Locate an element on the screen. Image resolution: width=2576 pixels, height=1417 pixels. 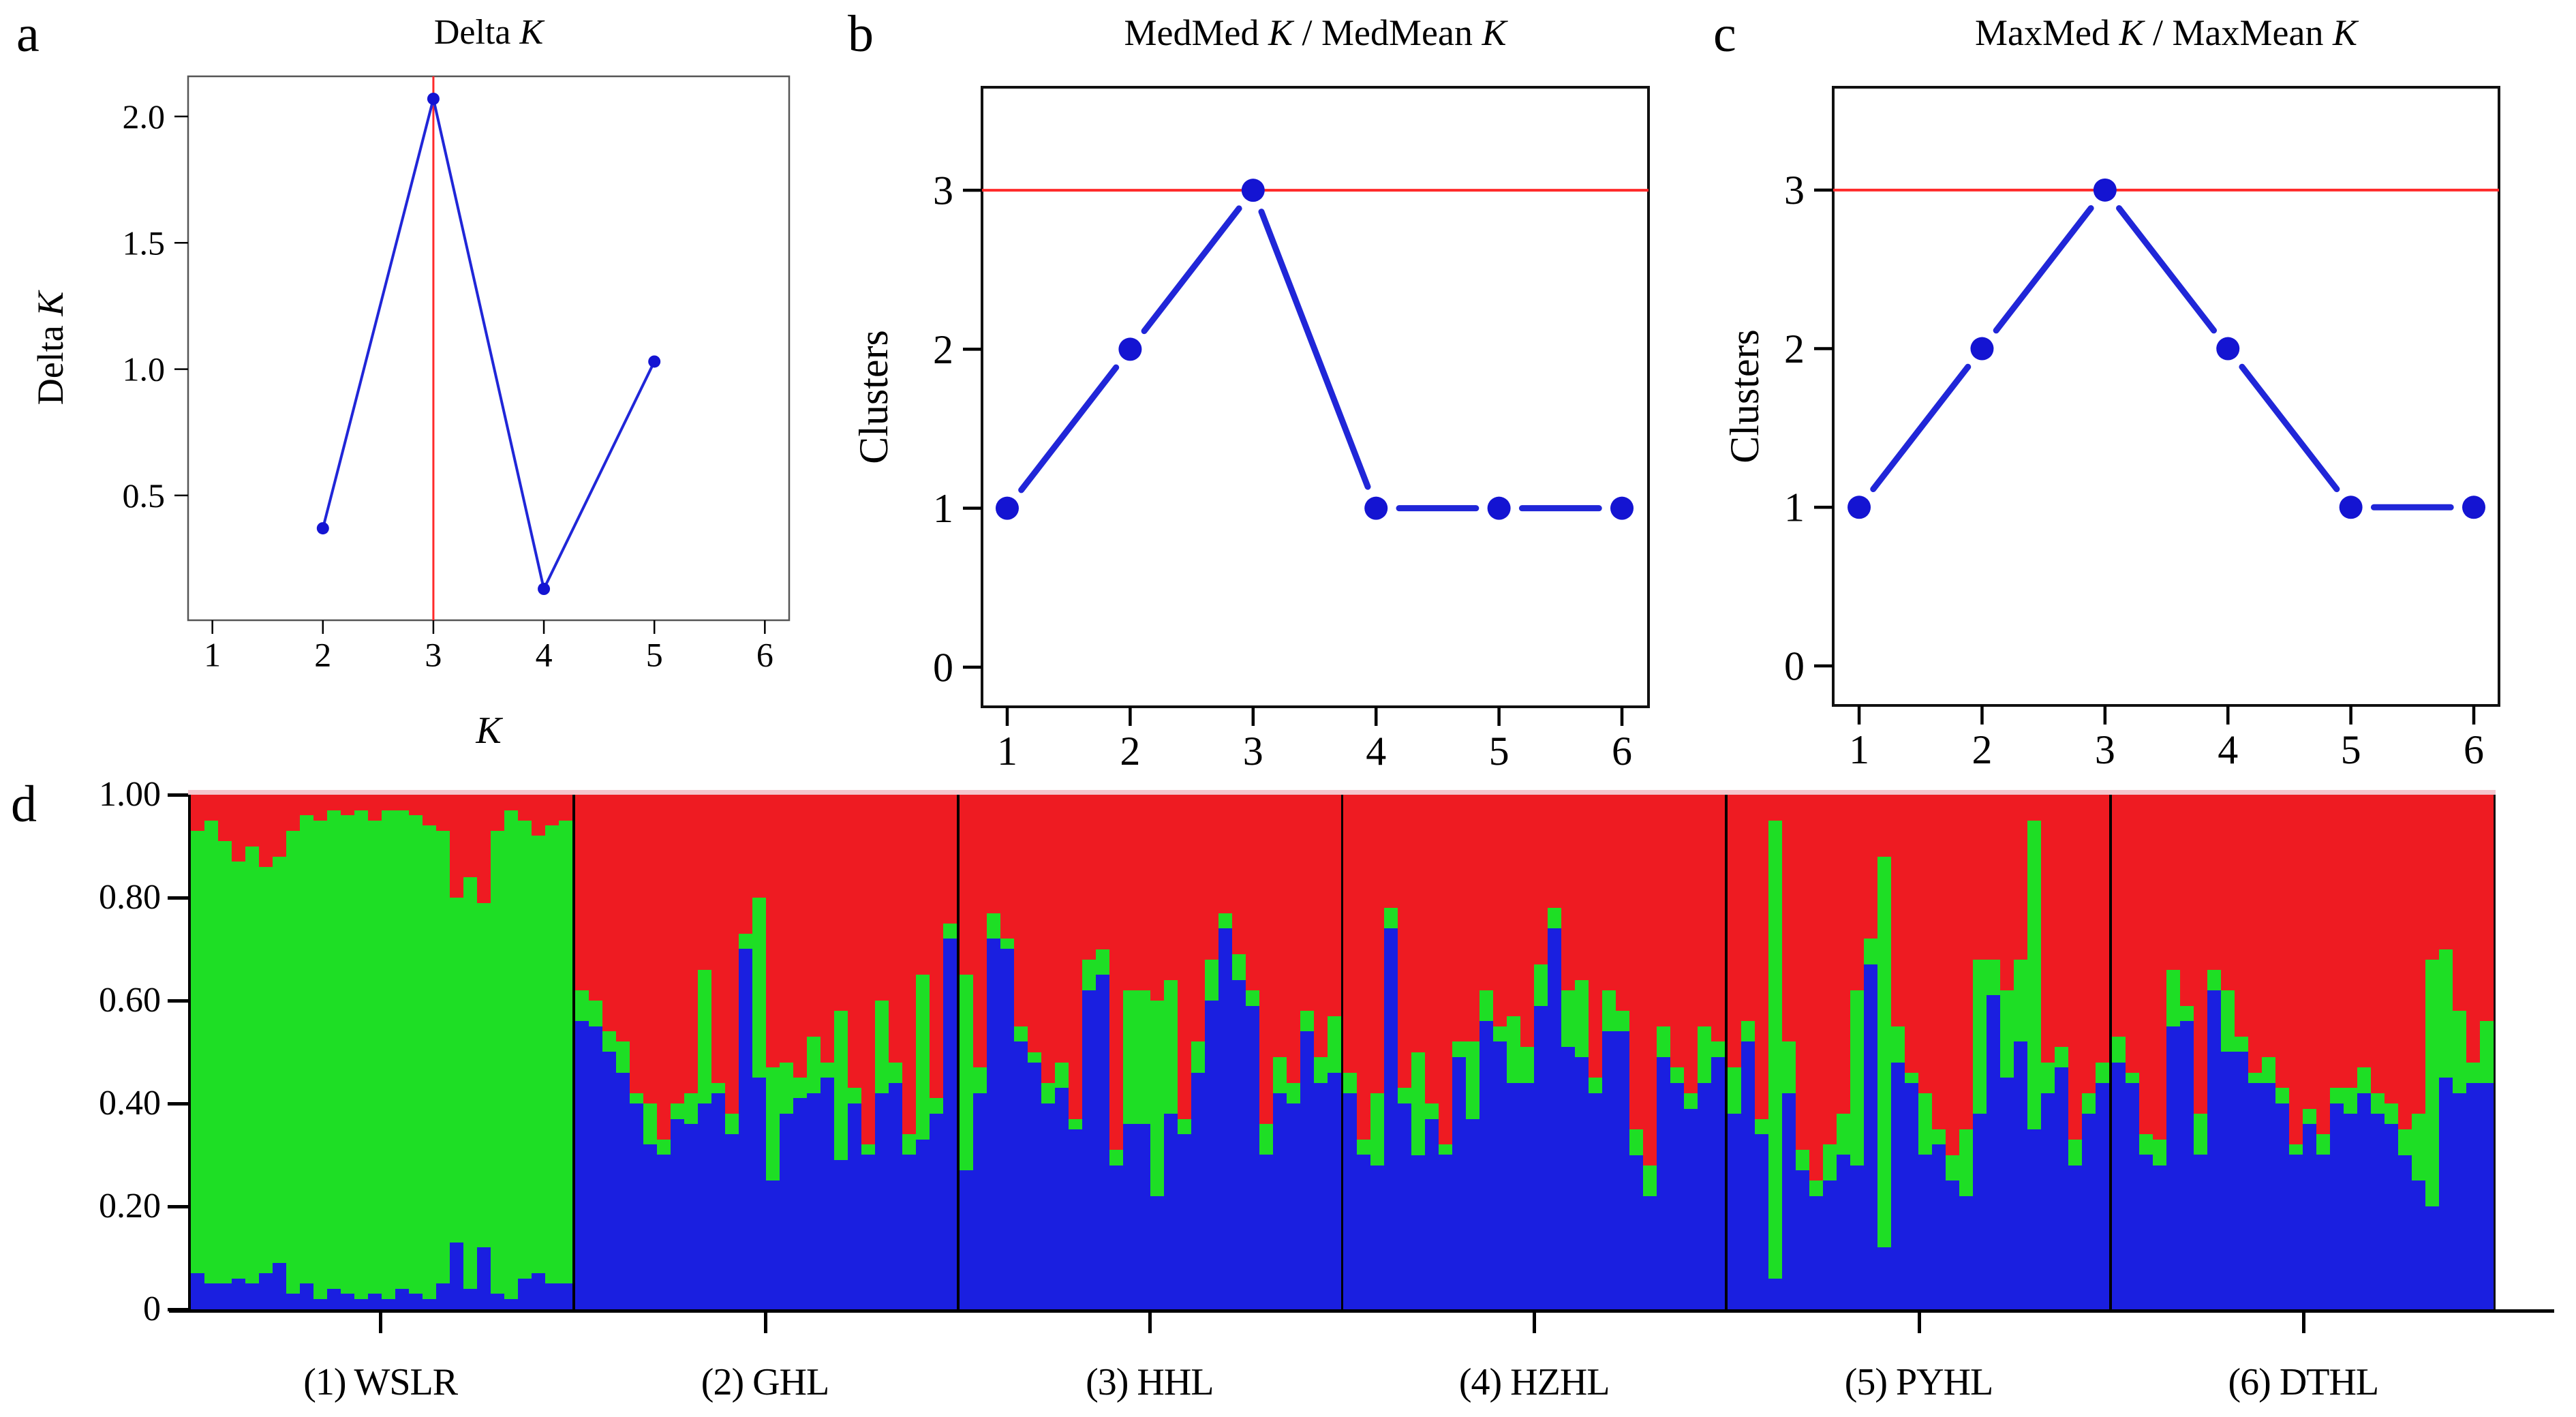
y-tick is located at coordinates (178, 1001).